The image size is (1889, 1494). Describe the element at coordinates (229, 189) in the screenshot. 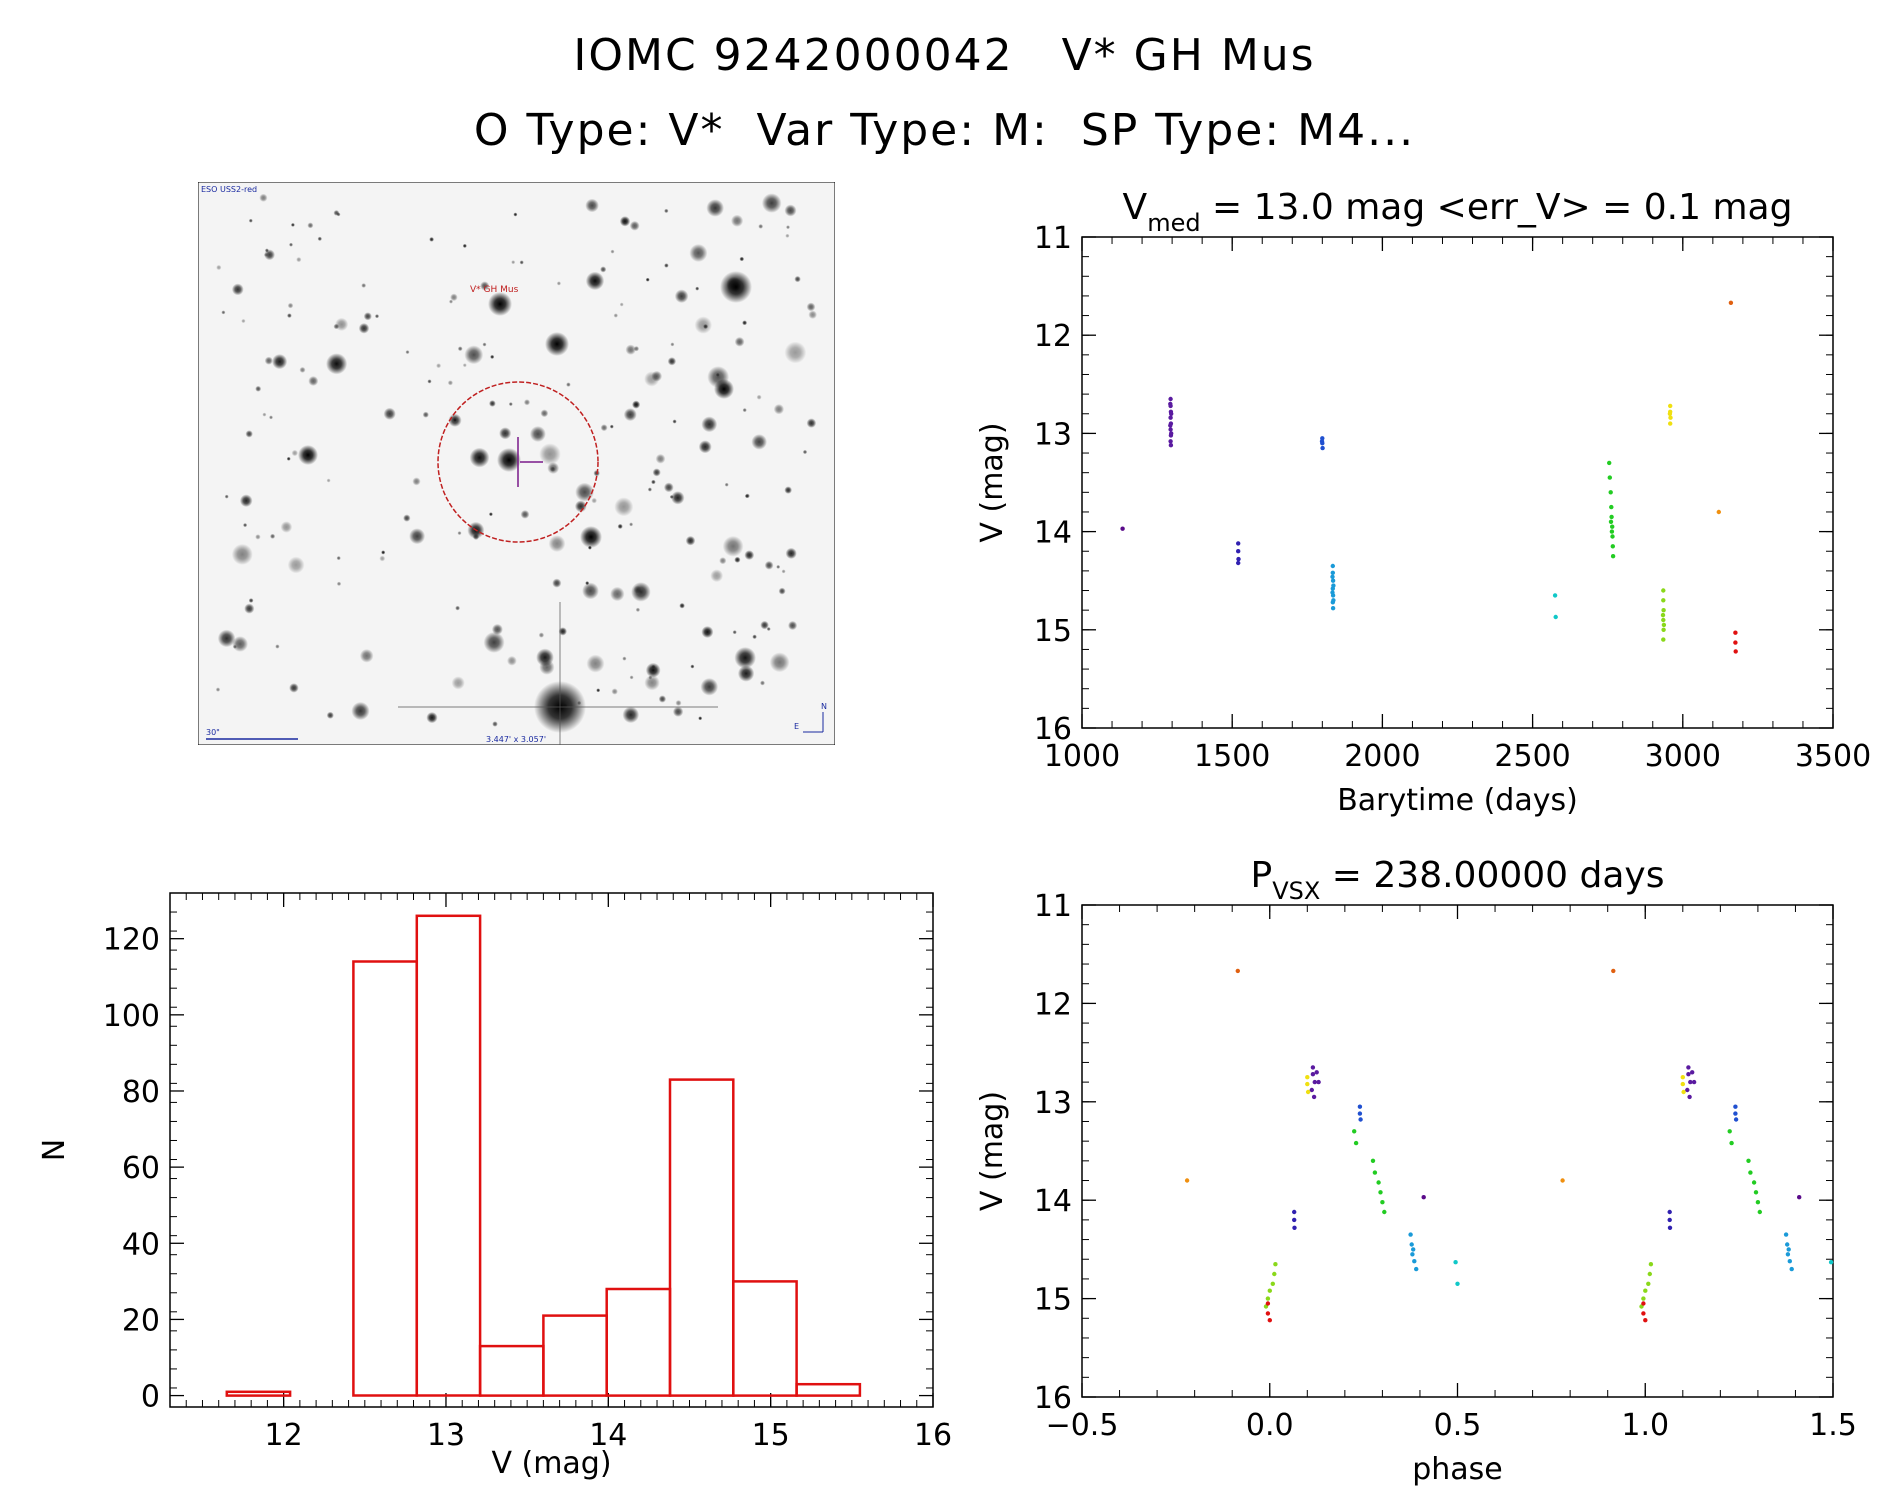

I see `survey-label: ESO USS2-red` at that location.